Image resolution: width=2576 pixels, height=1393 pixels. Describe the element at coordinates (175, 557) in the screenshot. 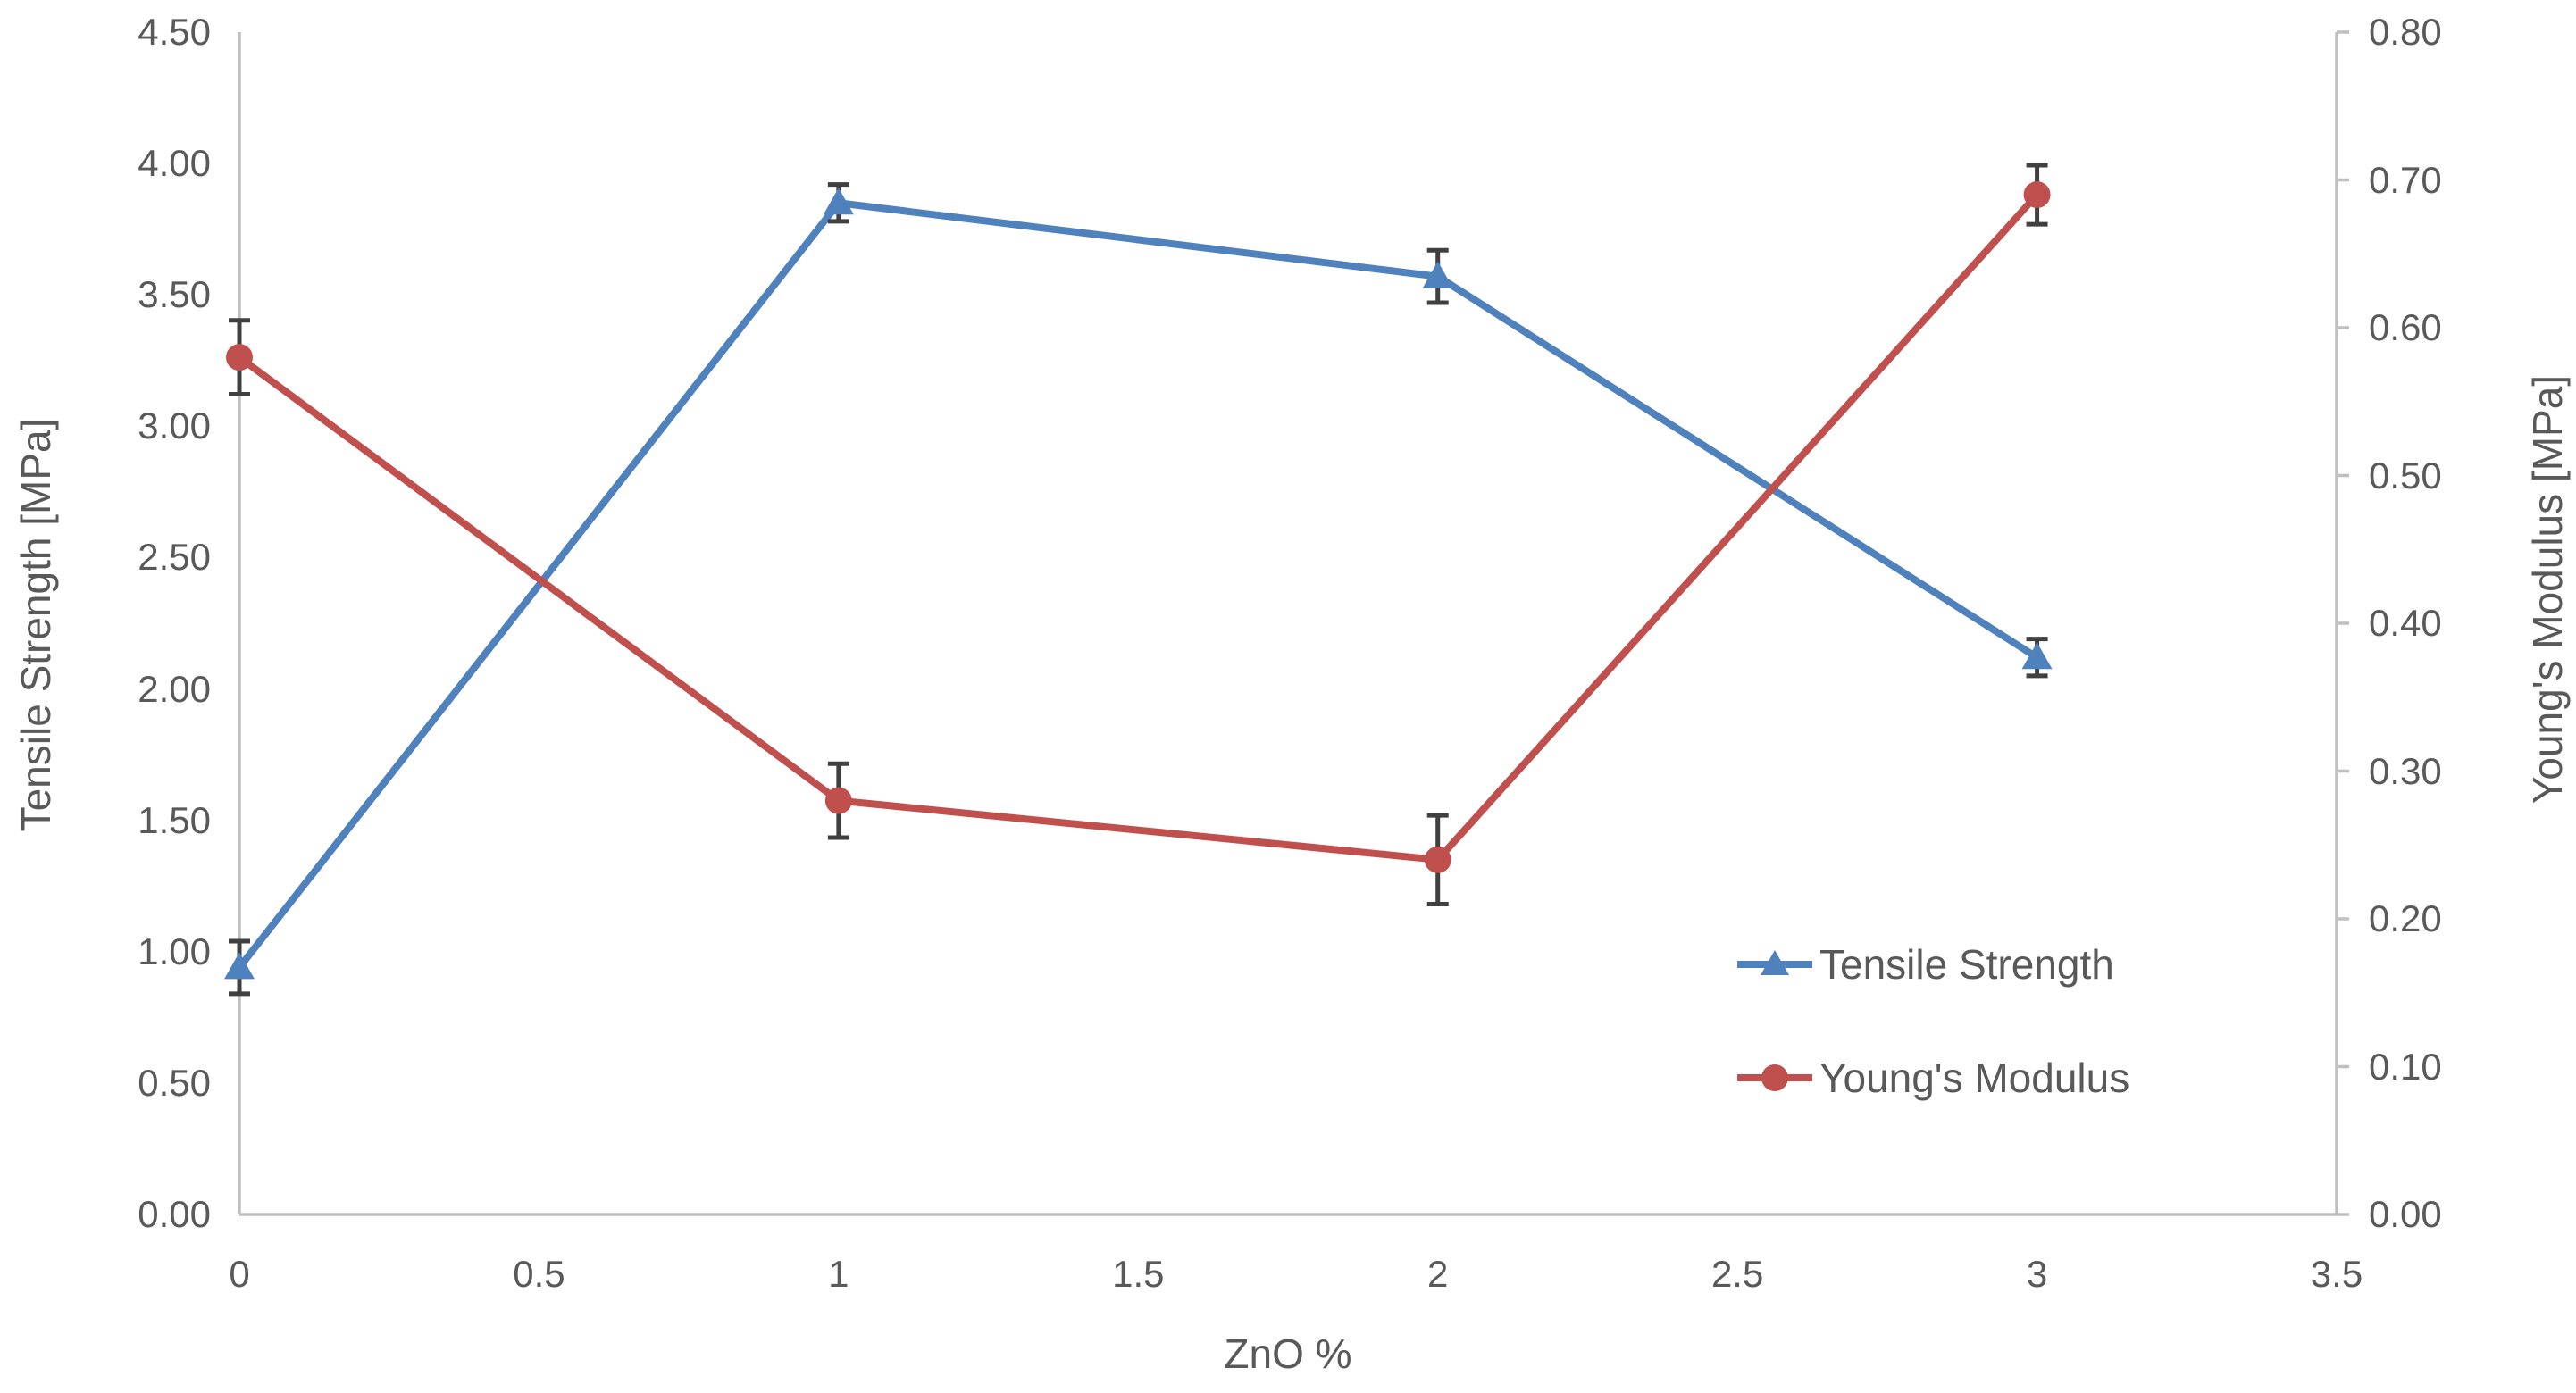

I see `left-axis-tick-label: 2.50` at that location.